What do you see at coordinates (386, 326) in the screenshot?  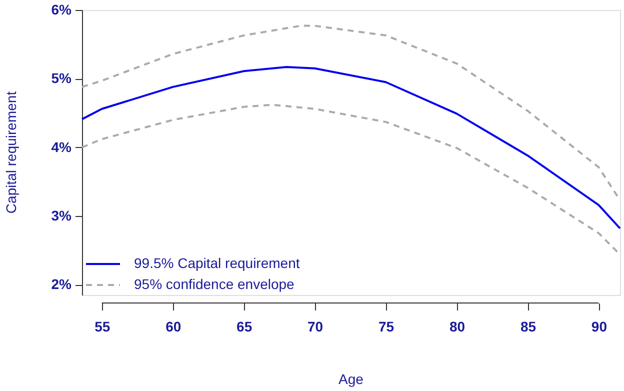 I see `x-tick-label: 75` at bounding box center [386, 326].